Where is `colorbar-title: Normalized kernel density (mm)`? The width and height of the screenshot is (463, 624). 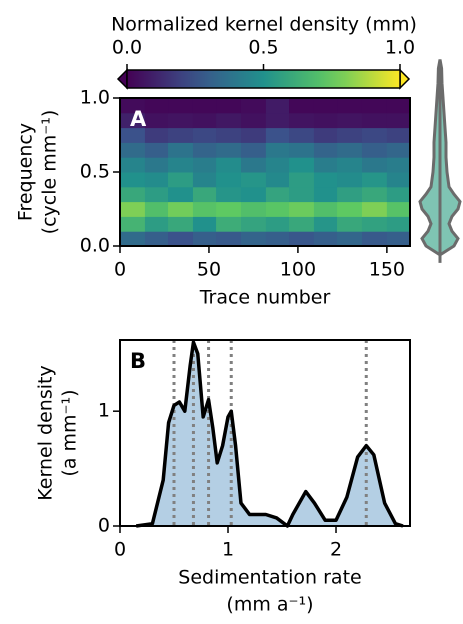 colorbar-title: Normalized kernel density (mm) is located at coordinates (264, 25).